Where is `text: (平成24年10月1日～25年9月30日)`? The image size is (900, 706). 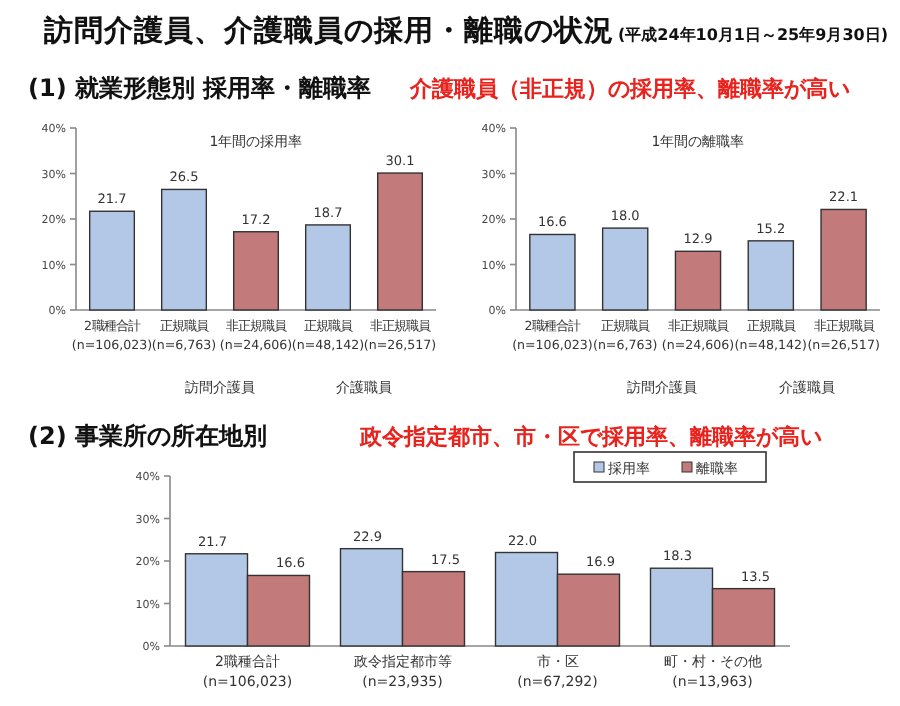 text: (平成24年10月1日～25年9月30日) is located at coordinates (753, 35).